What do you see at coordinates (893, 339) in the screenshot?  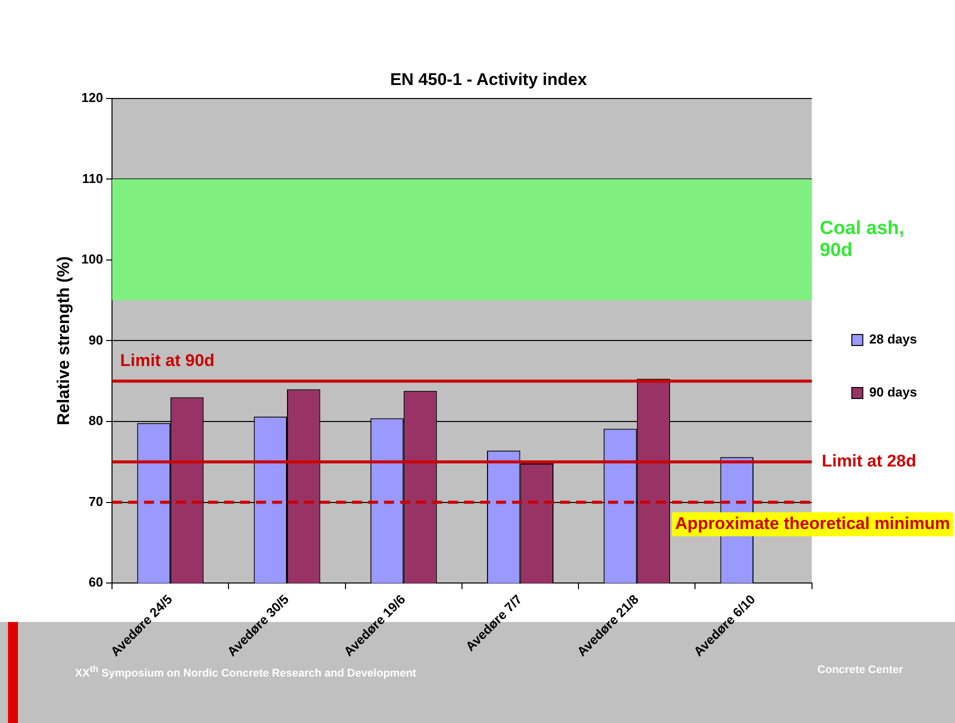 I see `legend-label: 28 days` at bounding box center [893, 339].